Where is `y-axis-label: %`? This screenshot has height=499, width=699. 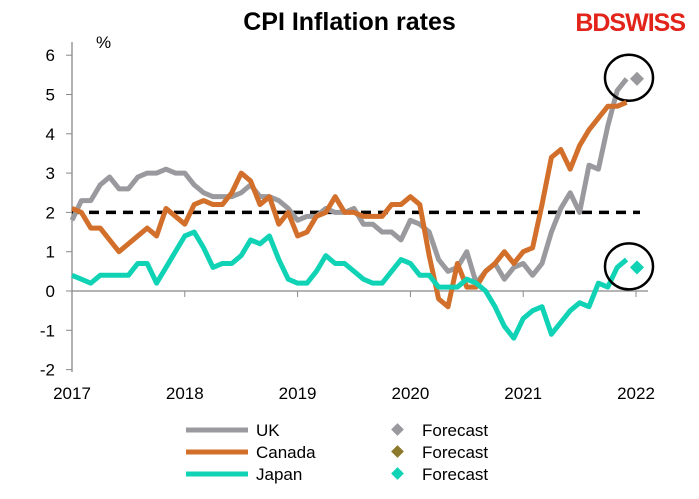
y-axis-label: % is located at coordinates (103, 42).